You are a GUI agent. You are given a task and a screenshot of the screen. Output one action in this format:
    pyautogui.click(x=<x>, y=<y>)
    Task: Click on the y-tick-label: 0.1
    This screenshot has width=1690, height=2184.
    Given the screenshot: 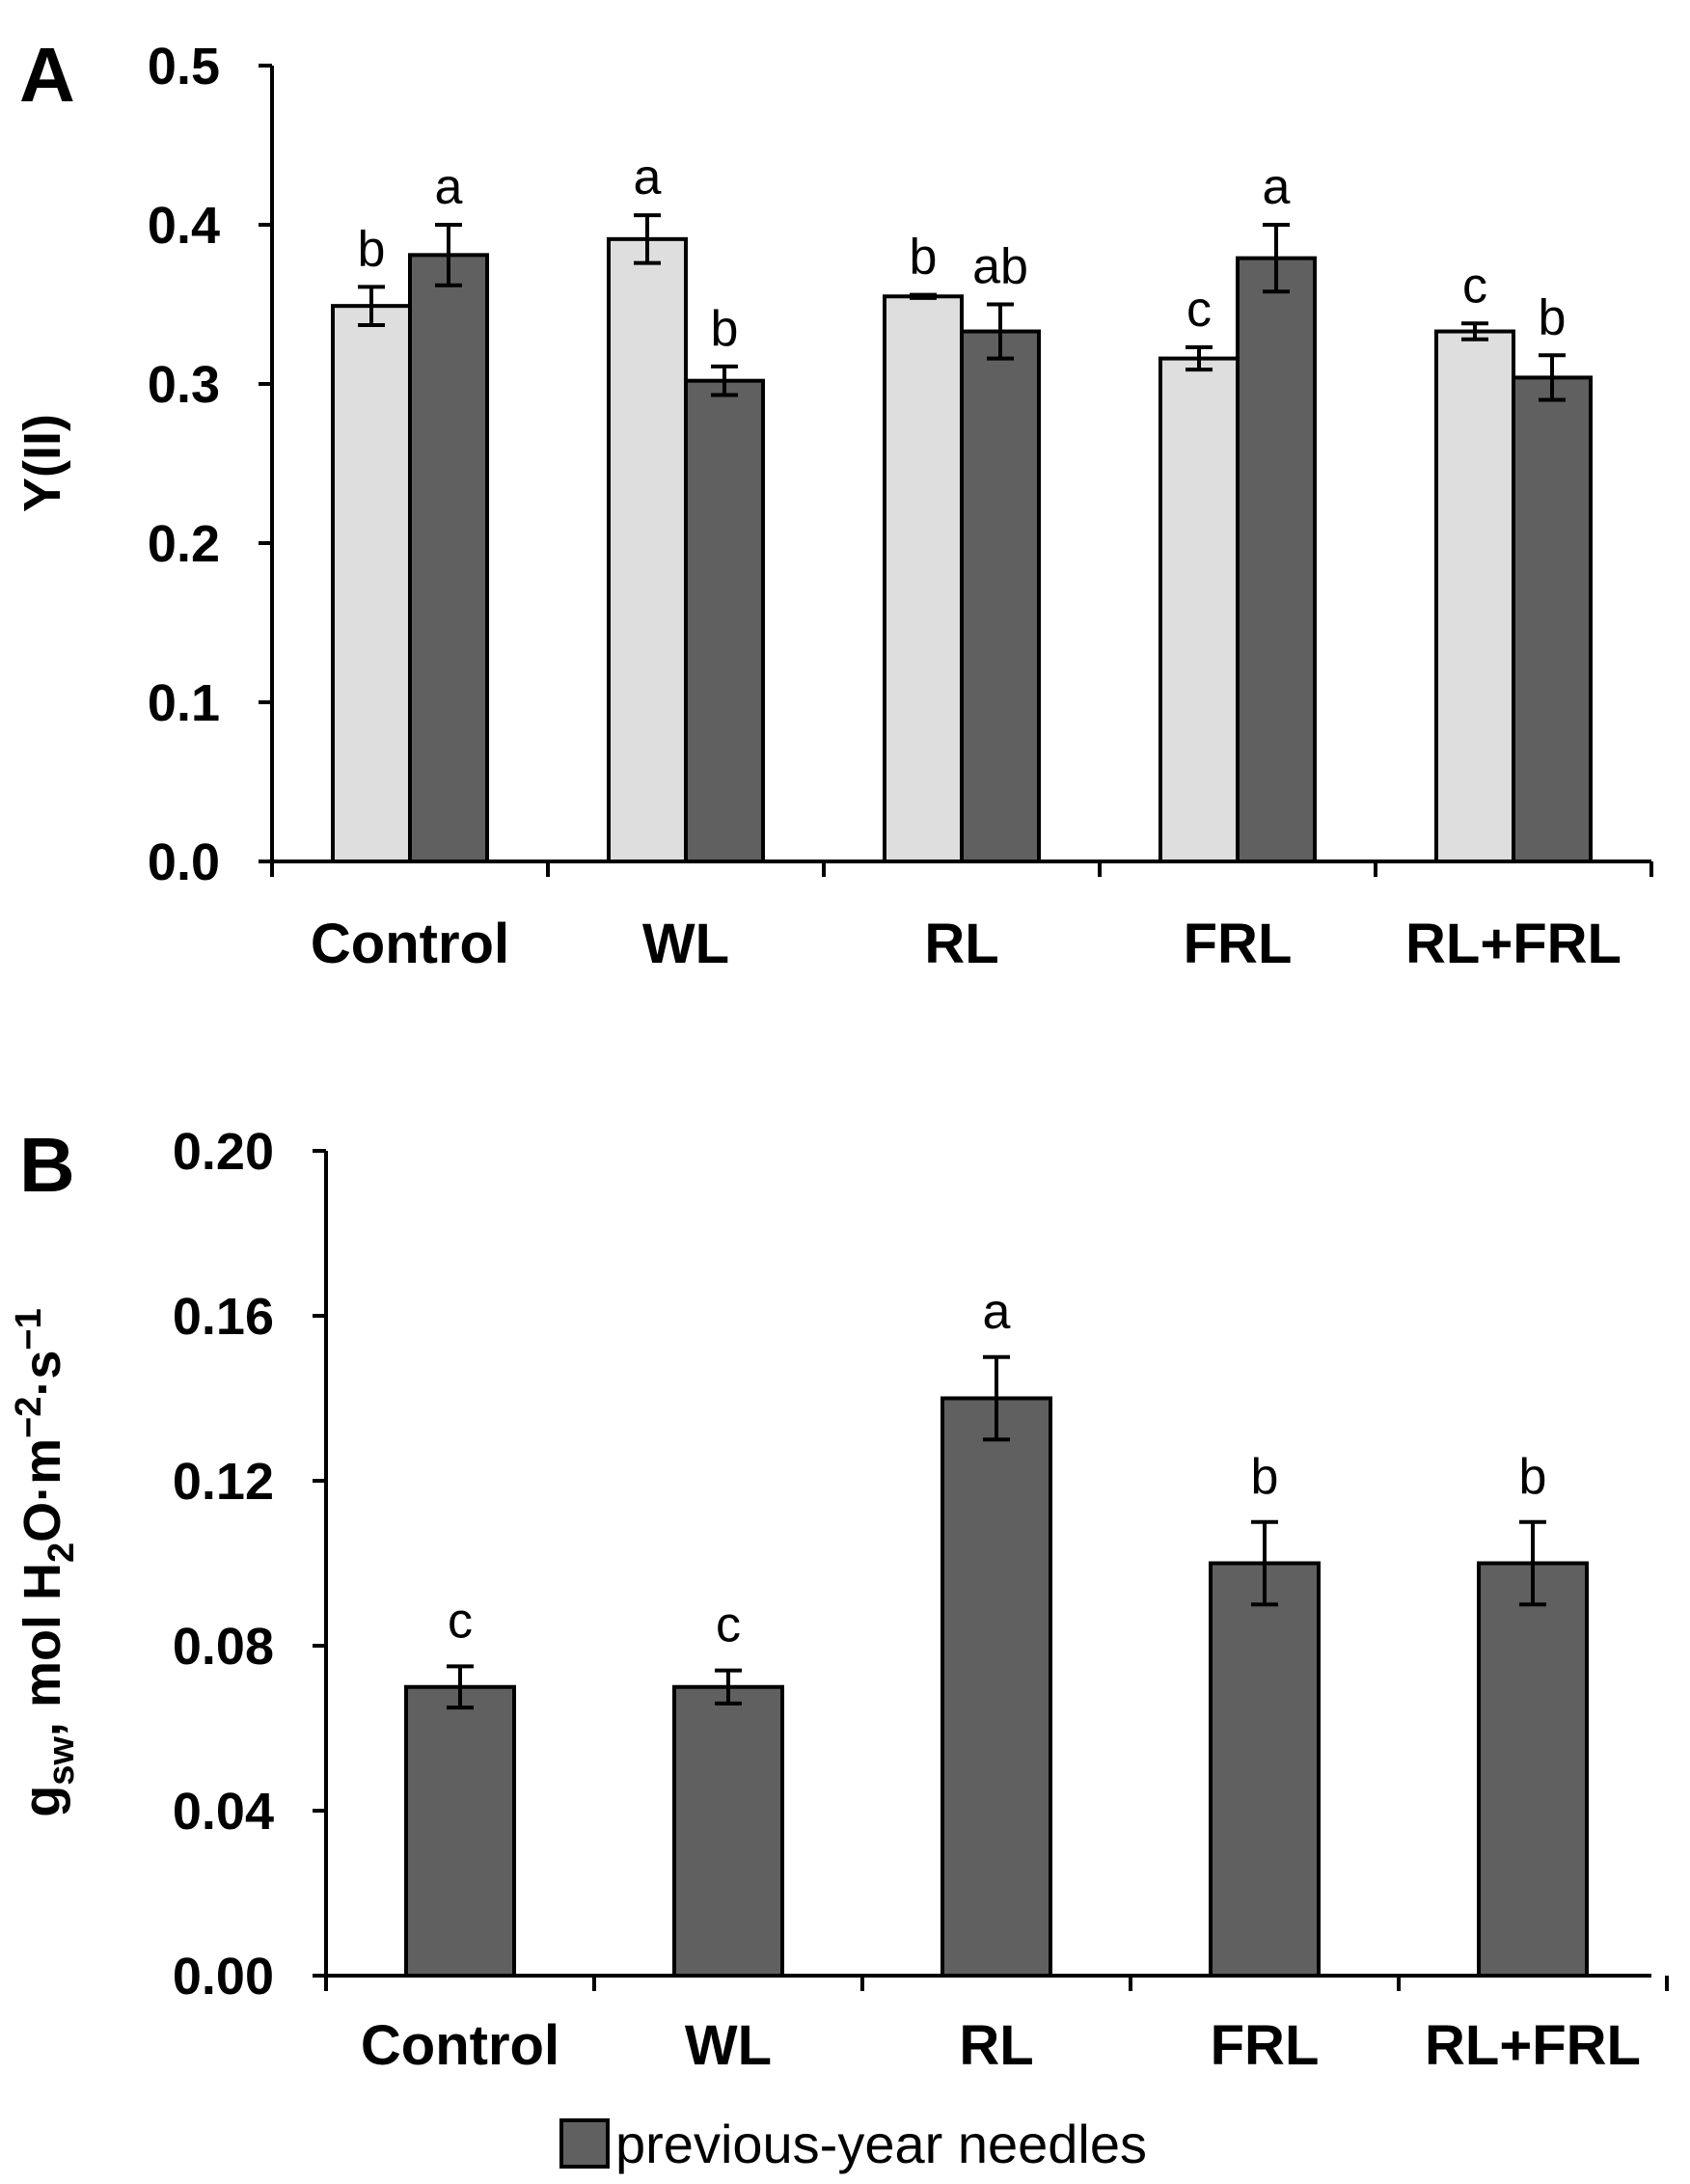 What is the action you would take?
    pyautogui.click(x=184, y=703)
    